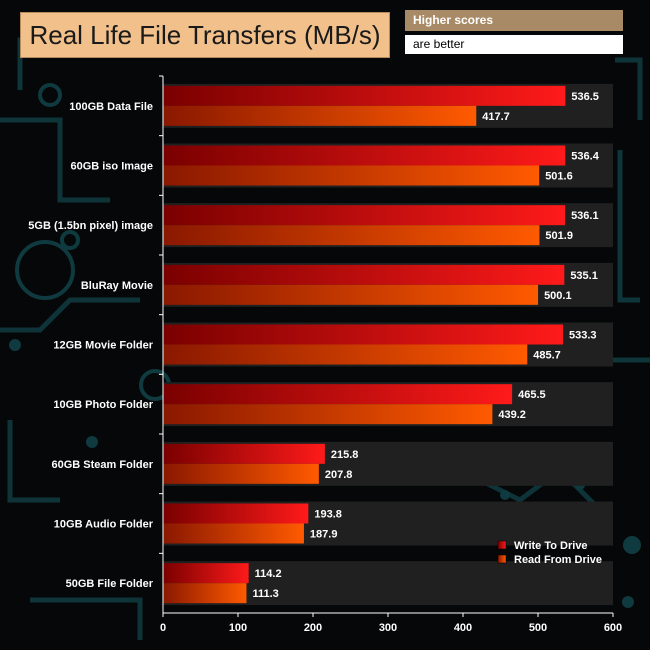 The width and height of the screenshot is (650, 650). Describe the element at coordinates (551, 546) in the screenshot. I see `legend-label-write: Write To Drive` at that location.